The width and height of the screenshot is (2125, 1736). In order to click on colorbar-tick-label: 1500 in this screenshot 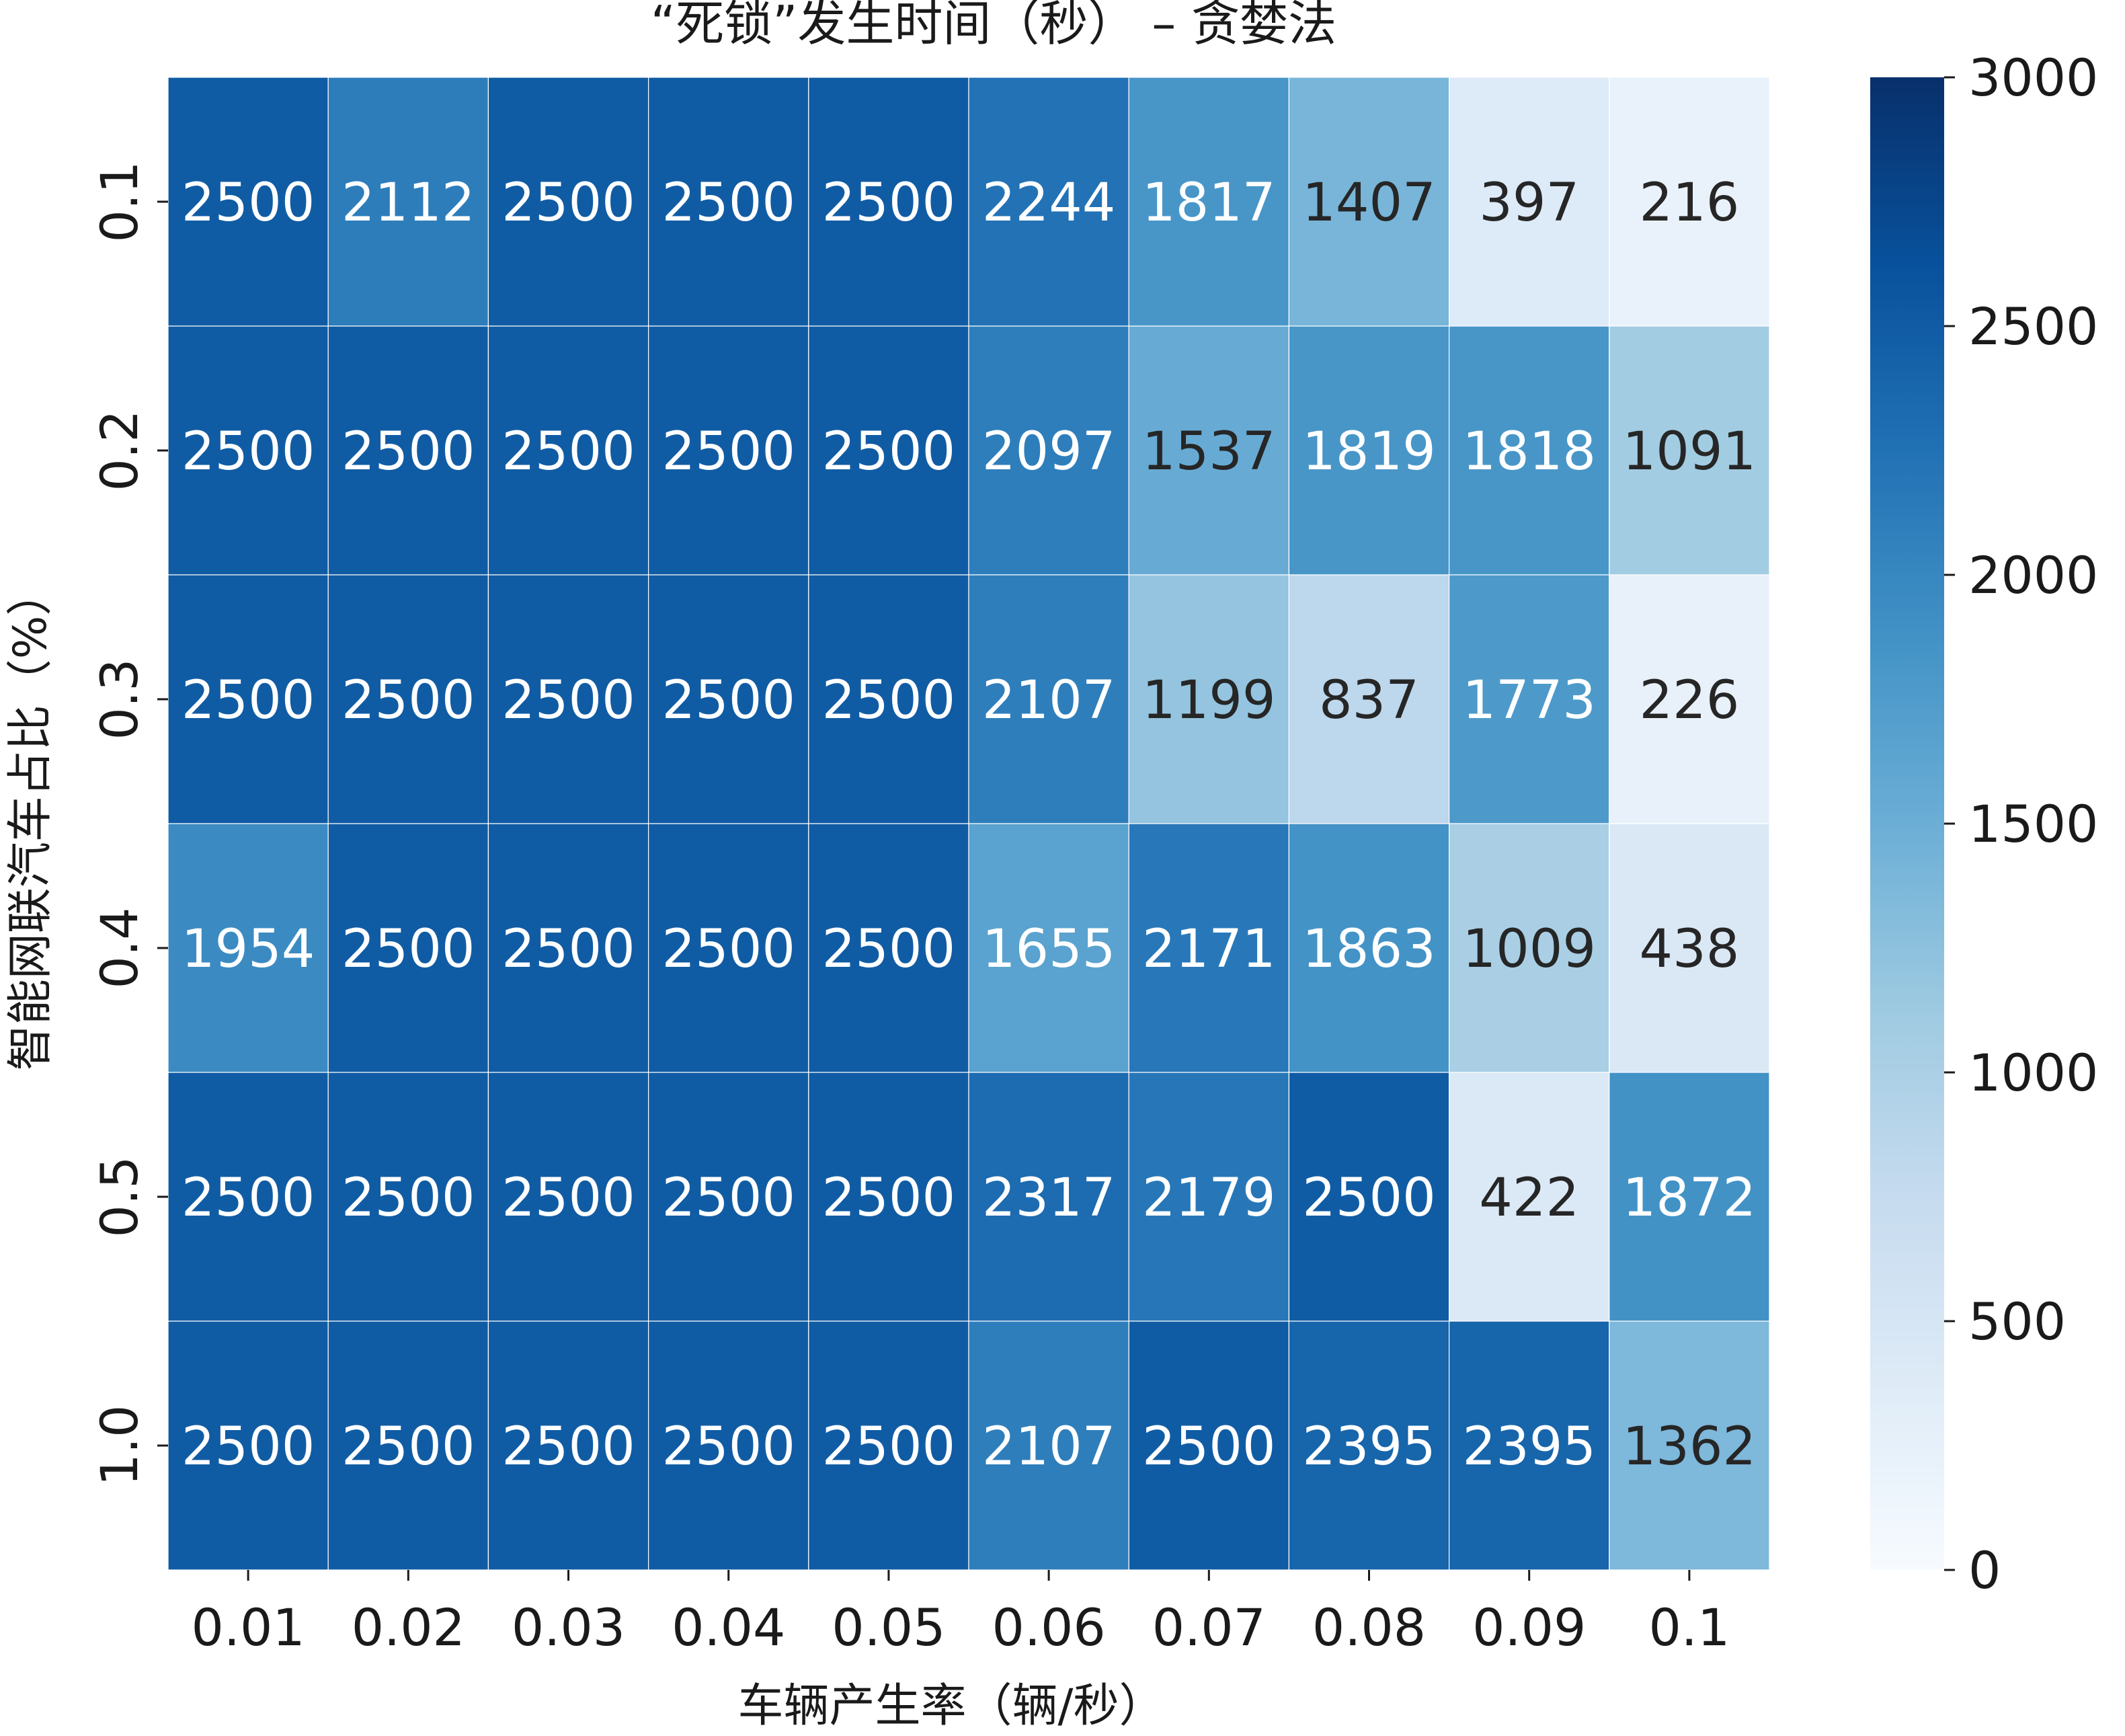, I will do `click(2033, 824)`.